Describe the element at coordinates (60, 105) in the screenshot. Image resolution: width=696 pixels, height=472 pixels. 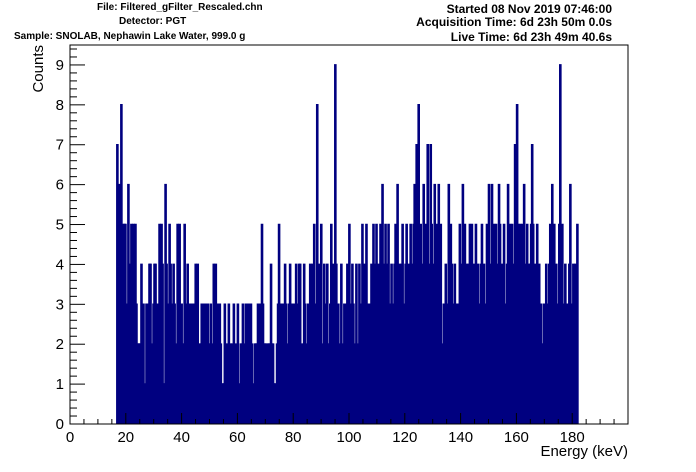
I see `y-tick-label: 8` at that location.